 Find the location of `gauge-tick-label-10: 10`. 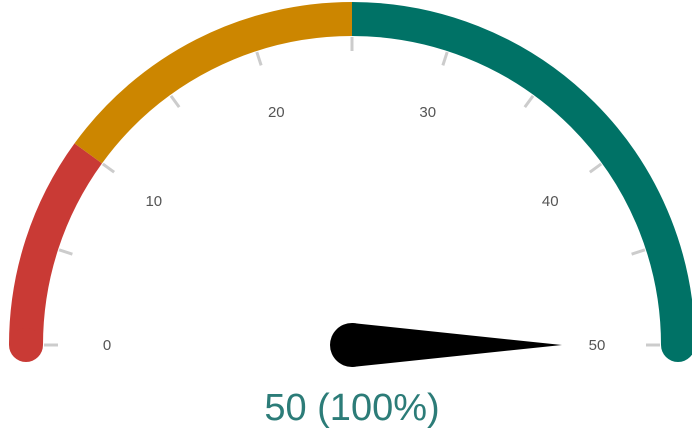

gauge-tick-label-10: 10 is located at coordinates (153, 201).